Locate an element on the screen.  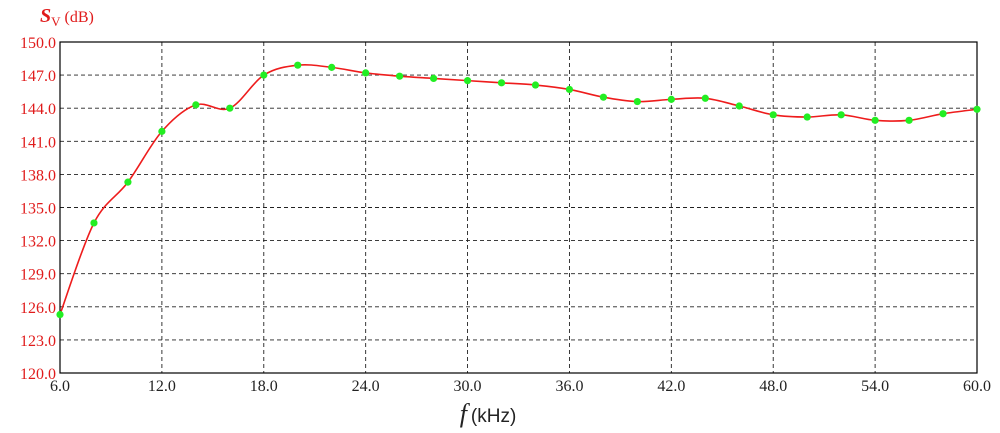
y-axis-label: SV (dB) is located at coordinates (67, 17).